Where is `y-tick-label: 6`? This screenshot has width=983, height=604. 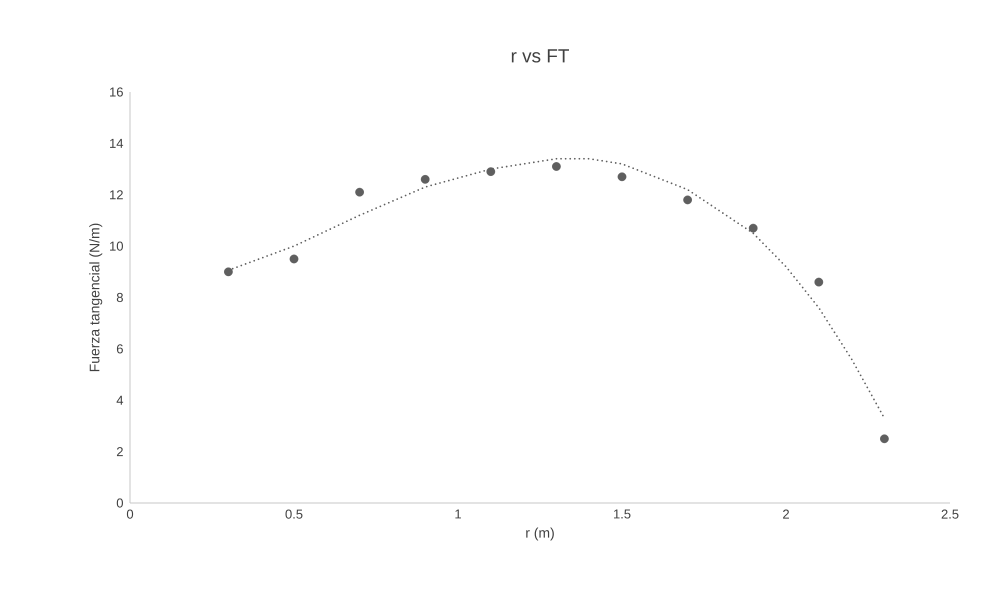
y-tick-label: 6 is located at coordinates (119, 349).